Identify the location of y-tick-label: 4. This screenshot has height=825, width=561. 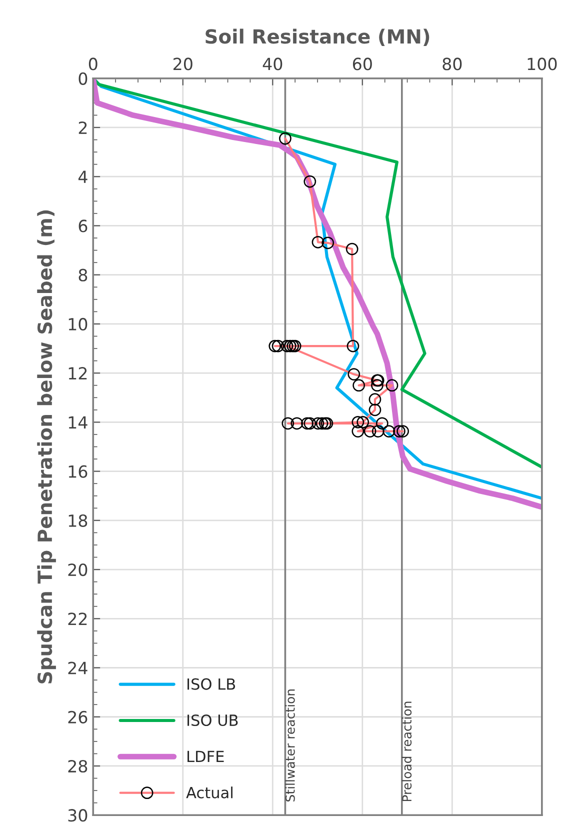
(83, 176).